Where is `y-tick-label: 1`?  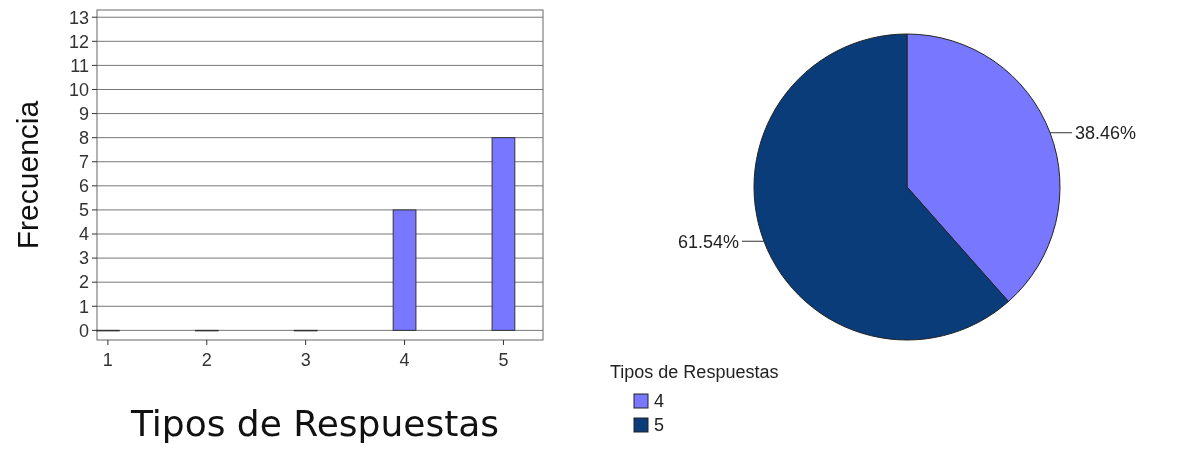 y-tick-label: 1 is located at coordinates (83, 306).